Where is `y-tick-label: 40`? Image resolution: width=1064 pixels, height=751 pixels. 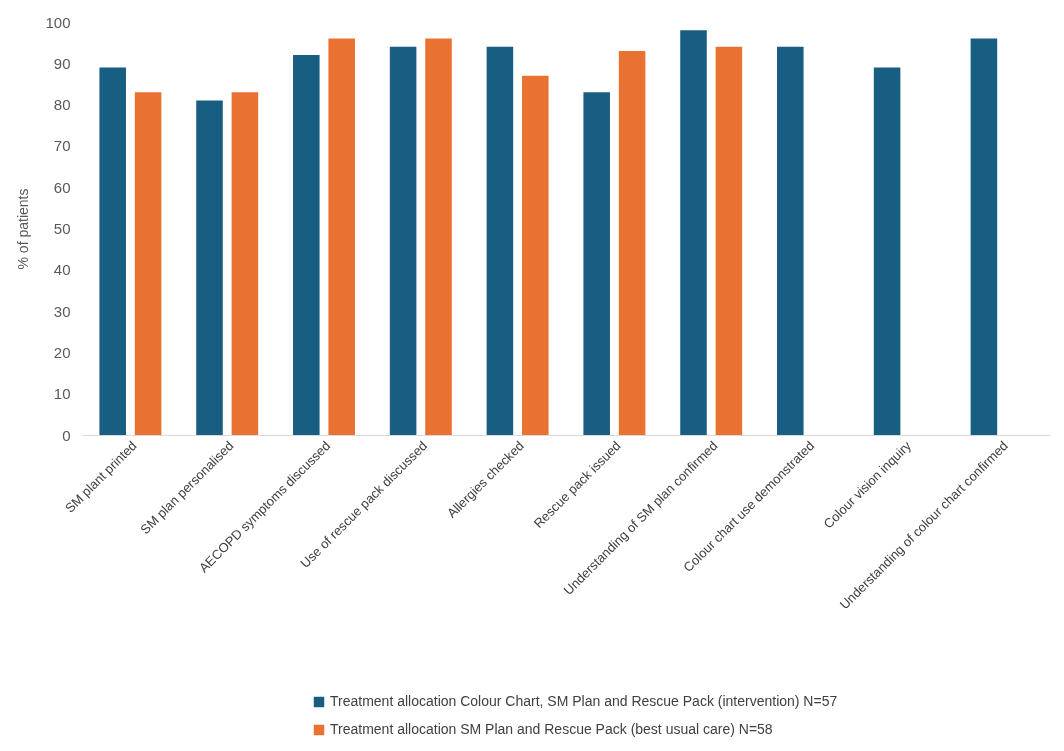 y-tick-label: 40 is located at coordinates (62, 270).